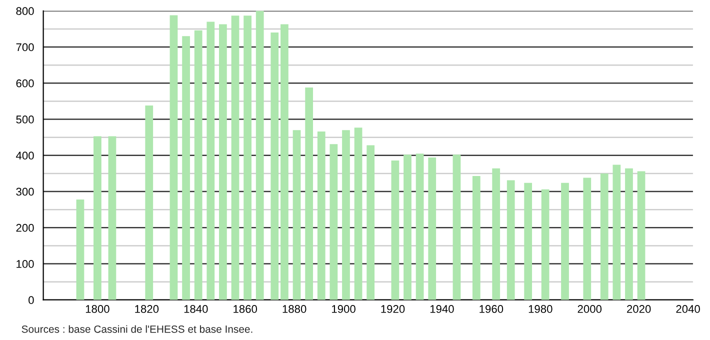  What do you see at coordinates (25, 192) in the screenshot?
I see `y-tick-label: 300` at bounding box center [25, 192].